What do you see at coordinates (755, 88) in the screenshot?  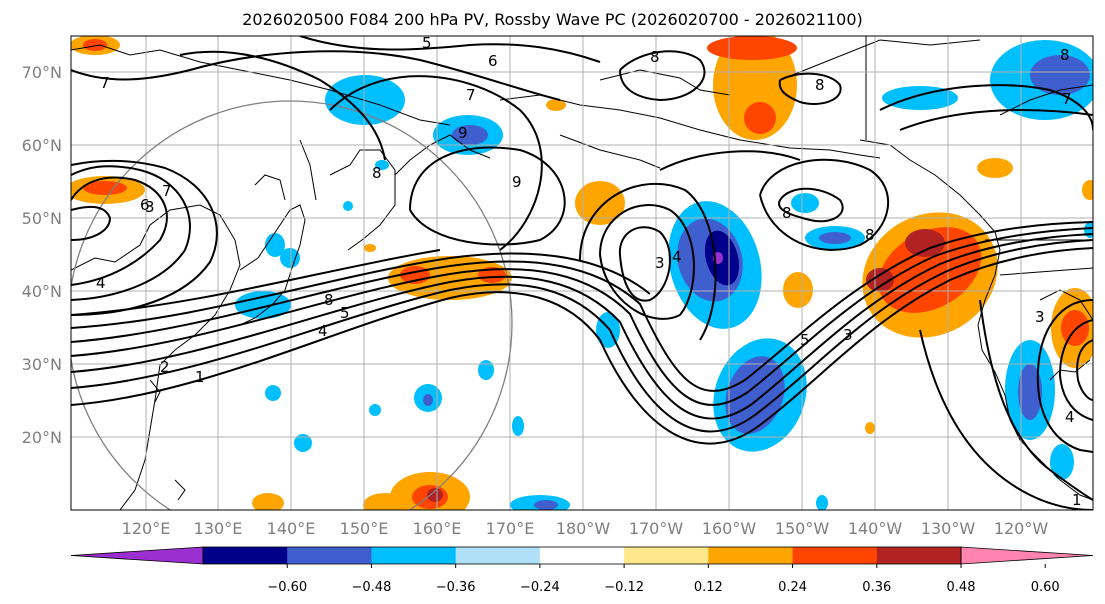 I see `positive-anomaly-shading` at bounding box center [755, 88].